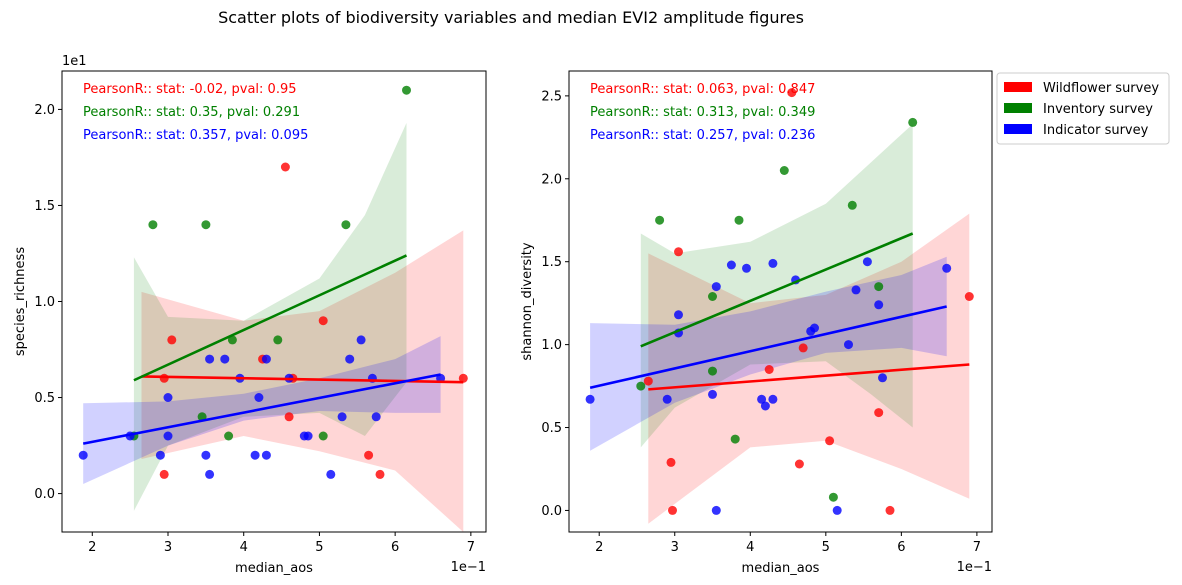  I want to click on confidence-band-indicator, so click(768, 353).